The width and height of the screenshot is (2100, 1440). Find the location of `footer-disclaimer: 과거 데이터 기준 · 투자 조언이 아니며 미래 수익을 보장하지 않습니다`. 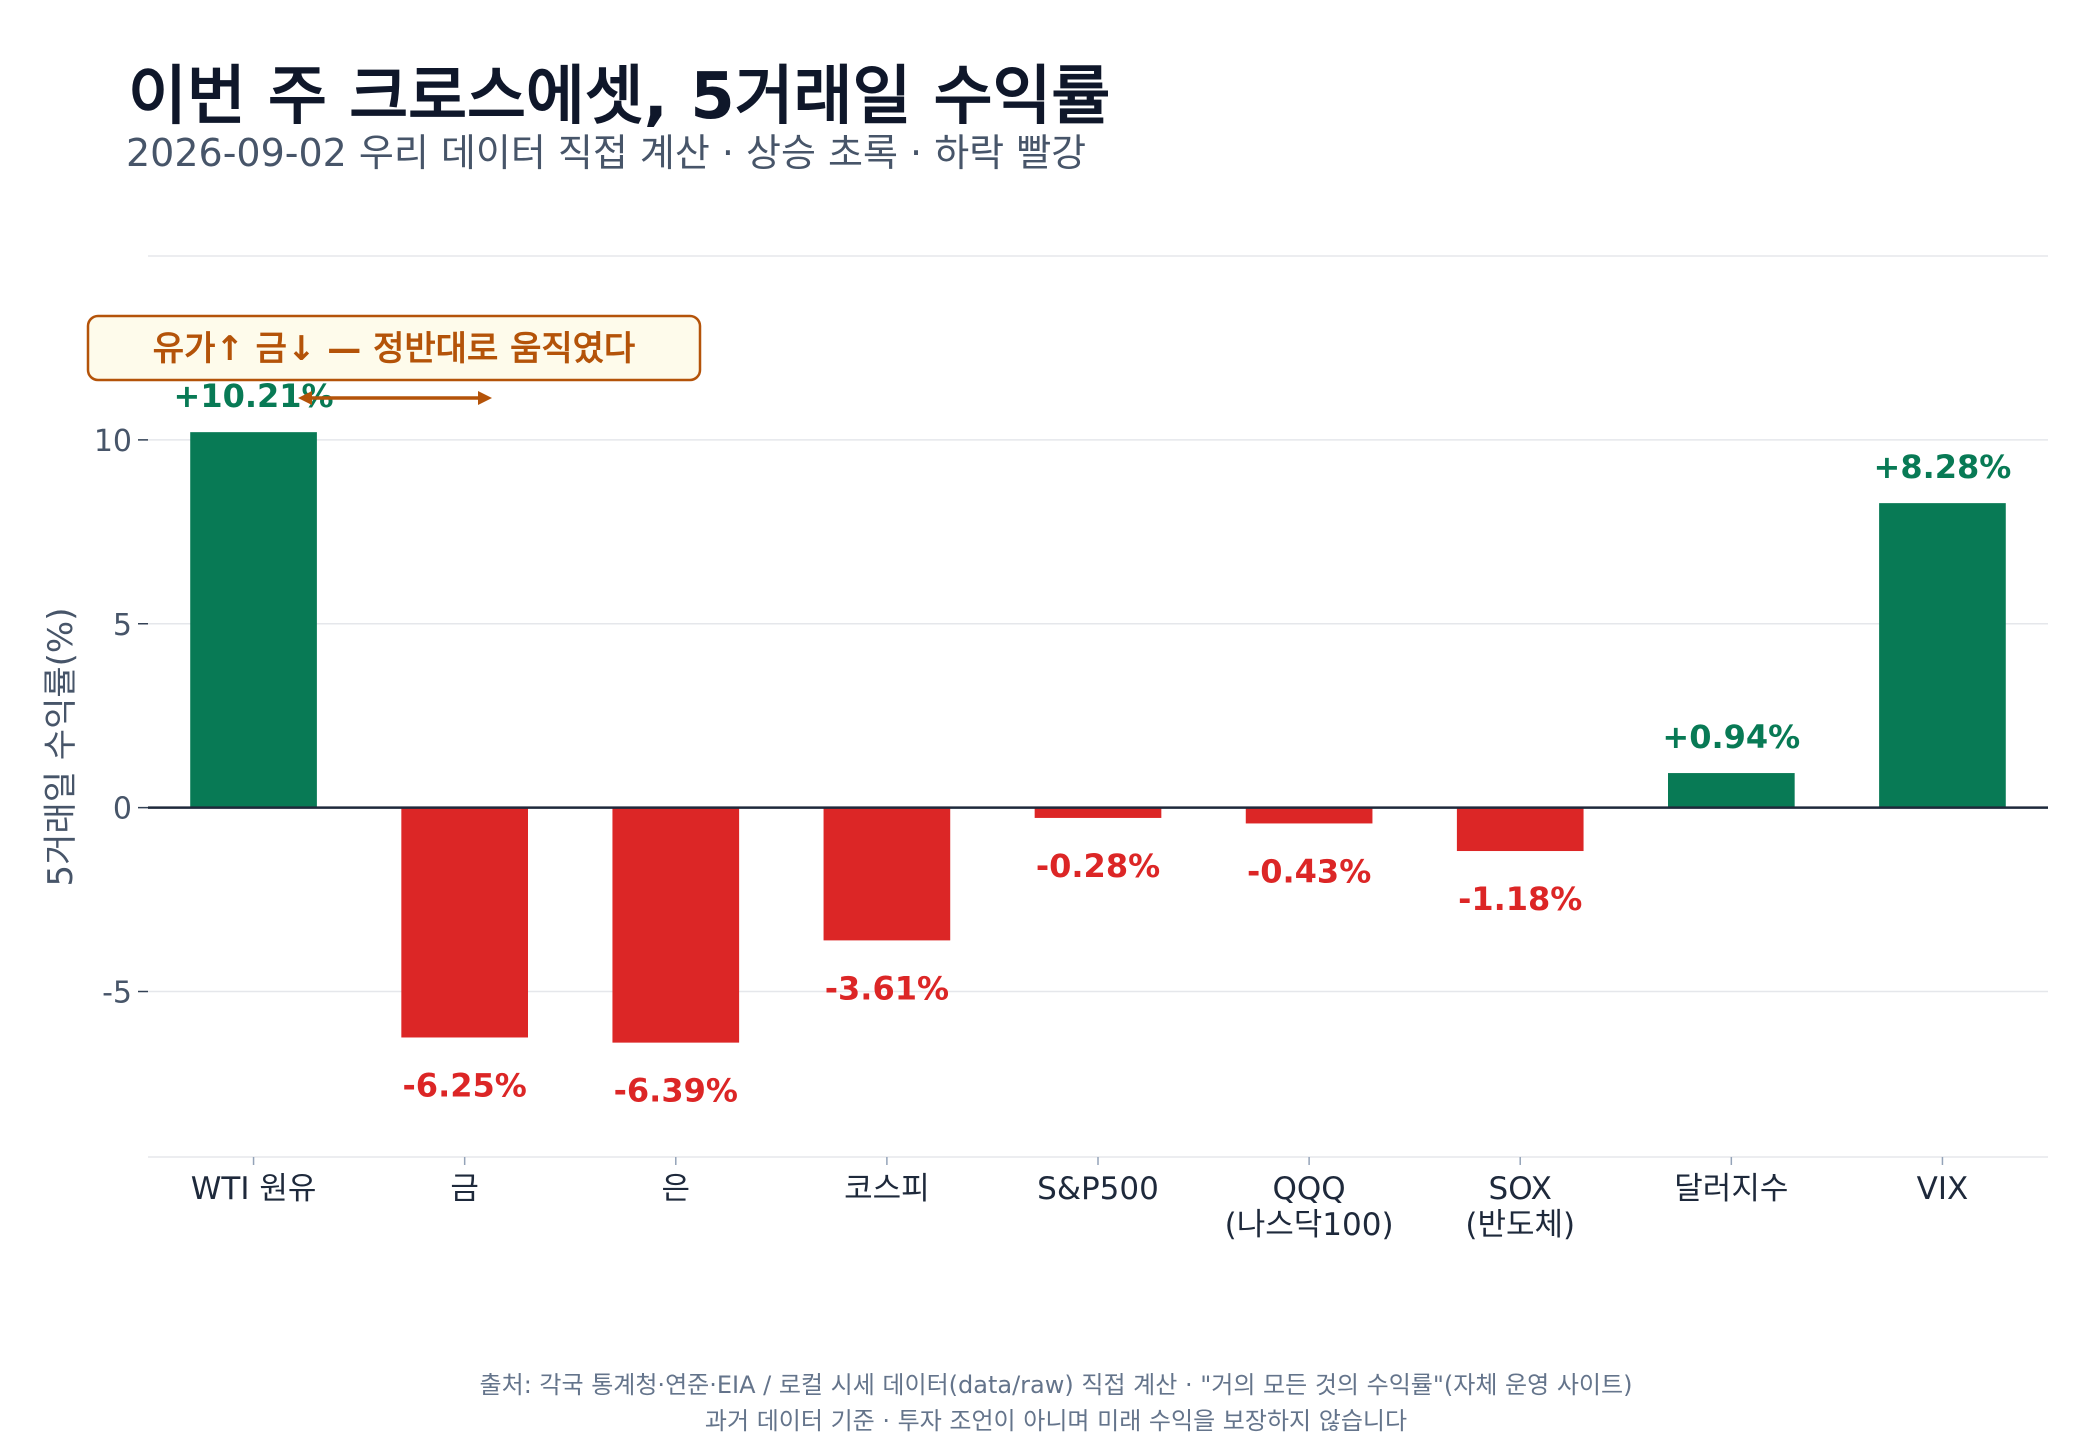

footer-disclaimer: 과거 데이터 기준 · 투자 조언이 아니며 미래 수익을 보장하지 않습니다 is located at coordinates (1056, 1421).